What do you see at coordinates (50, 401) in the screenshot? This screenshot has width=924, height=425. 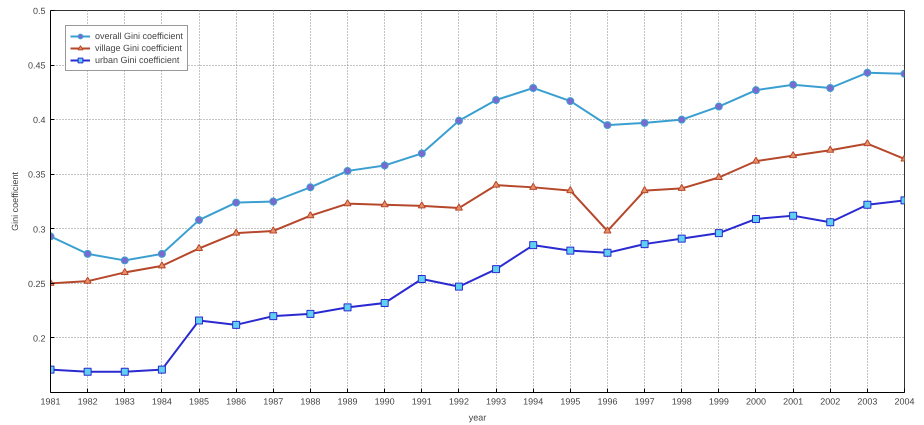 I see `x-tick-label: 1981` at bounding box center [50, 401].